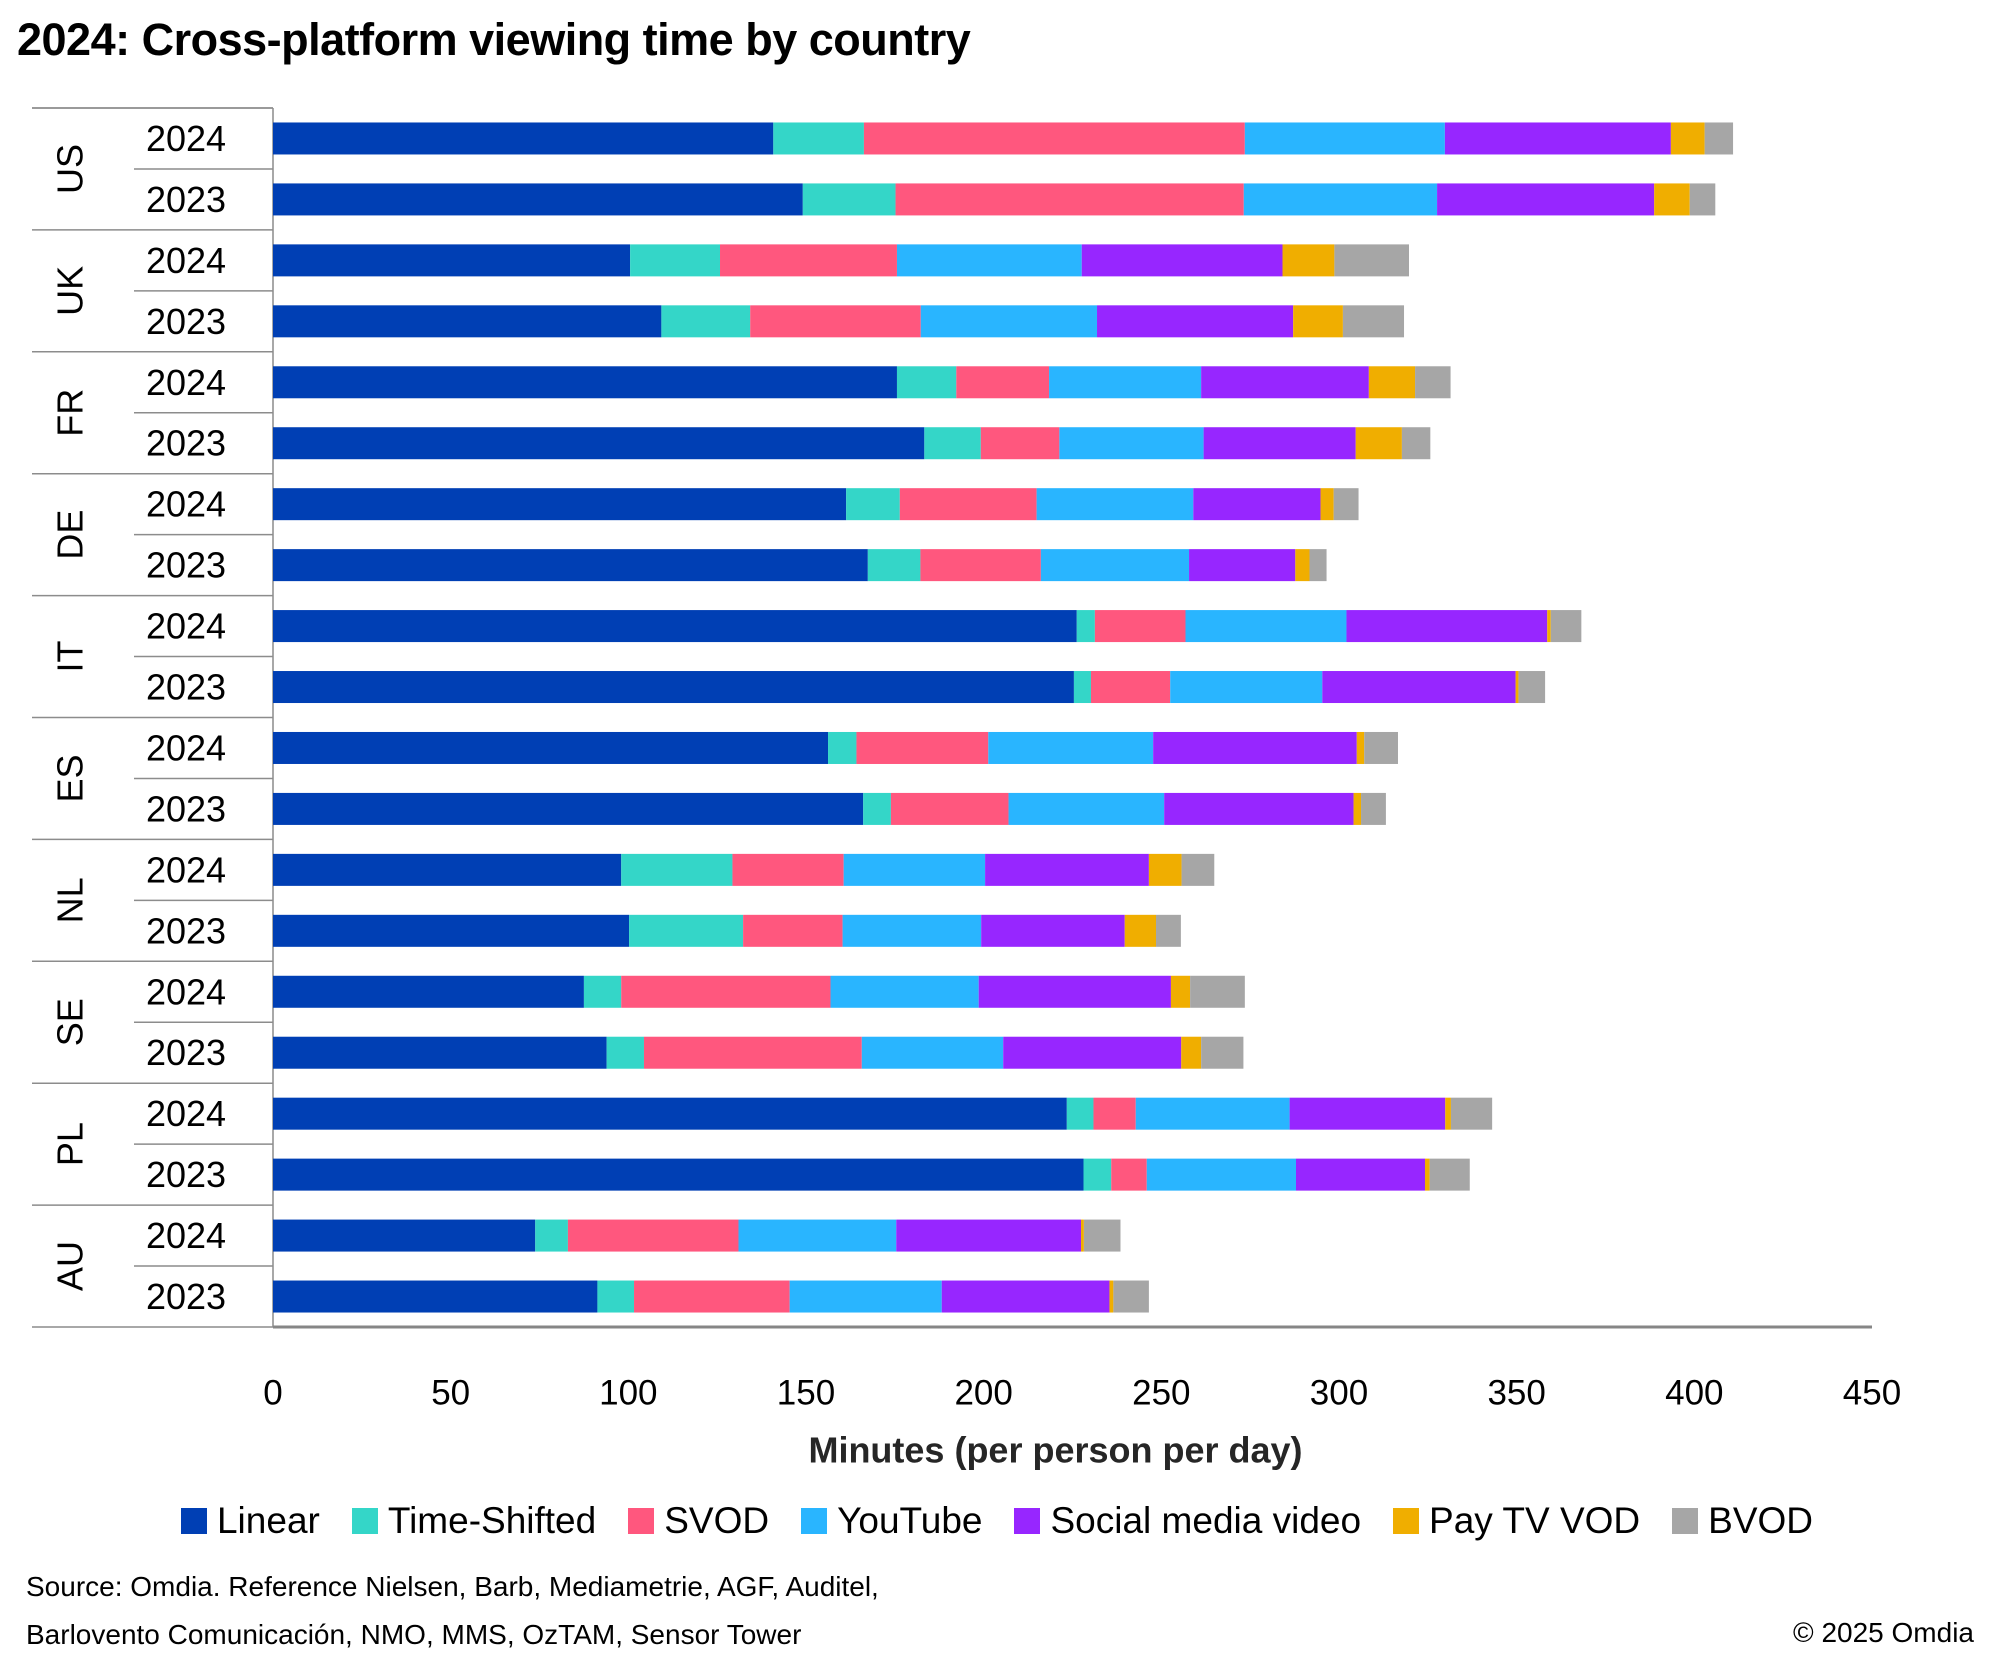 Image resolution: width=1994 pixels, height=1680 pixels. Describe the element at coordinates (1535, 1520) in the screenshot. I see `legend-label: Pay TV VOD` at that location.